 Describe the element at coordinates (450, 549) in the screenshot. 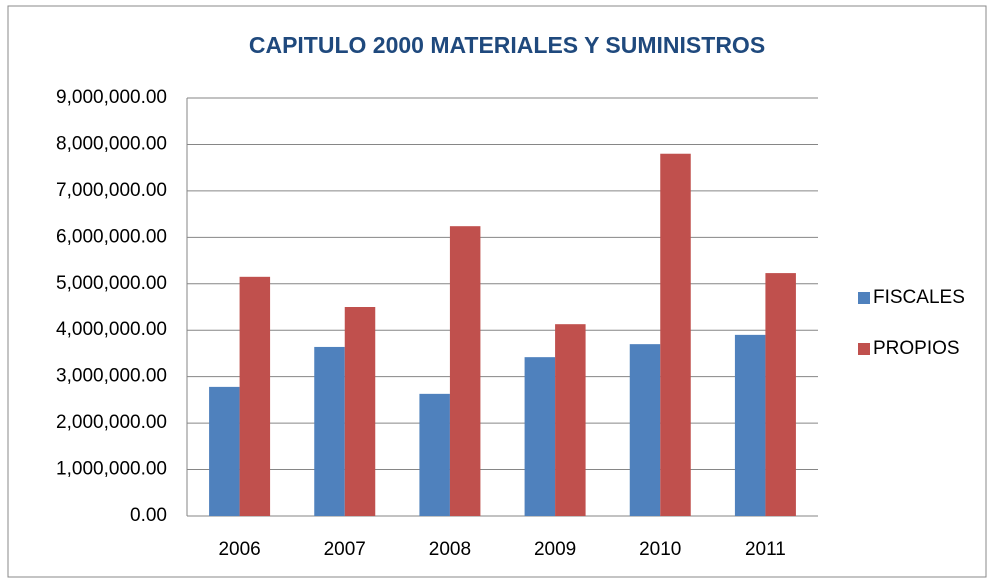

I see `x-tick-label: 2008` at that location.